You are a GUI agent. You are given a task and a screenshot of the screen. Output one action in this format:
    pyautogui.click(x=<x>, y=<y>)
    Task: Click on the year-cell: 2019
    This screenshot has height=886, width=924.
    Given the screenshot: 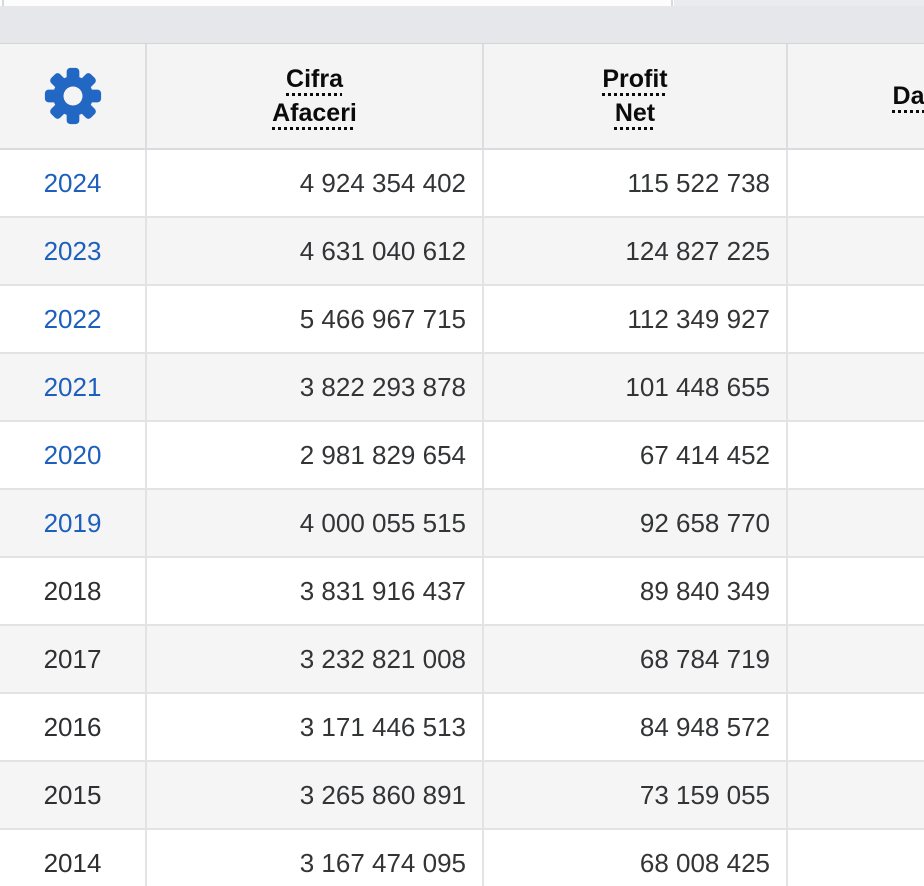 What is the action you would take?
    pyautogui.click(x=73, y=523)
    